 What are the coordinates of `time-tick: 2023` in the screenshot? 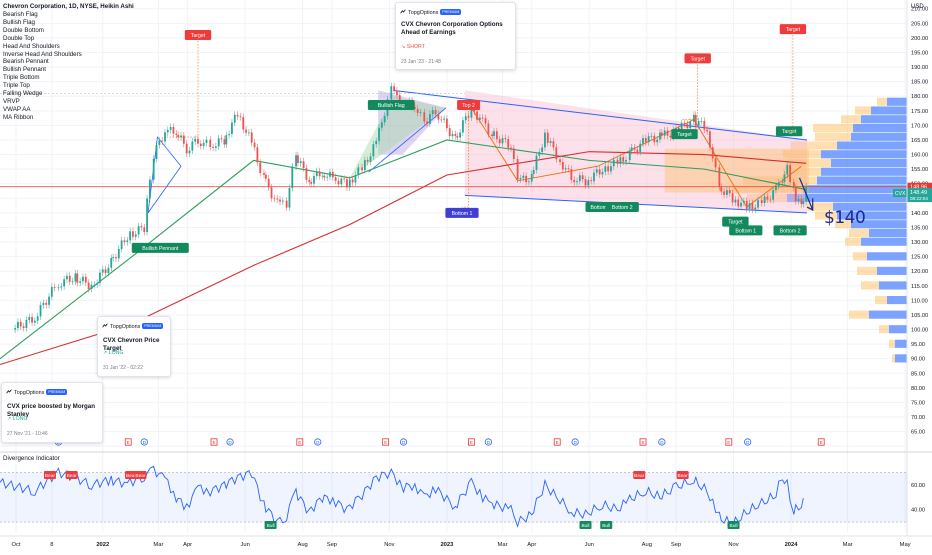 It's located at (447, 545).